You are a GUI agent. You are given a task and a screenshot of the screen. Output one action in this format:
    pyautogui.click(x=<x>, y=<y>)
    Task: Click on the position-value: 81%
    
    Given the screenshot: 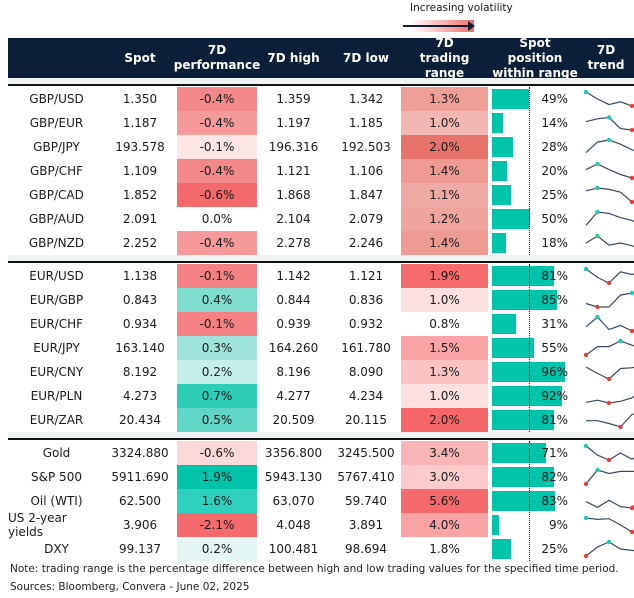 What is the action you would take?
    pyautogui.click(x=554, y=276)
    